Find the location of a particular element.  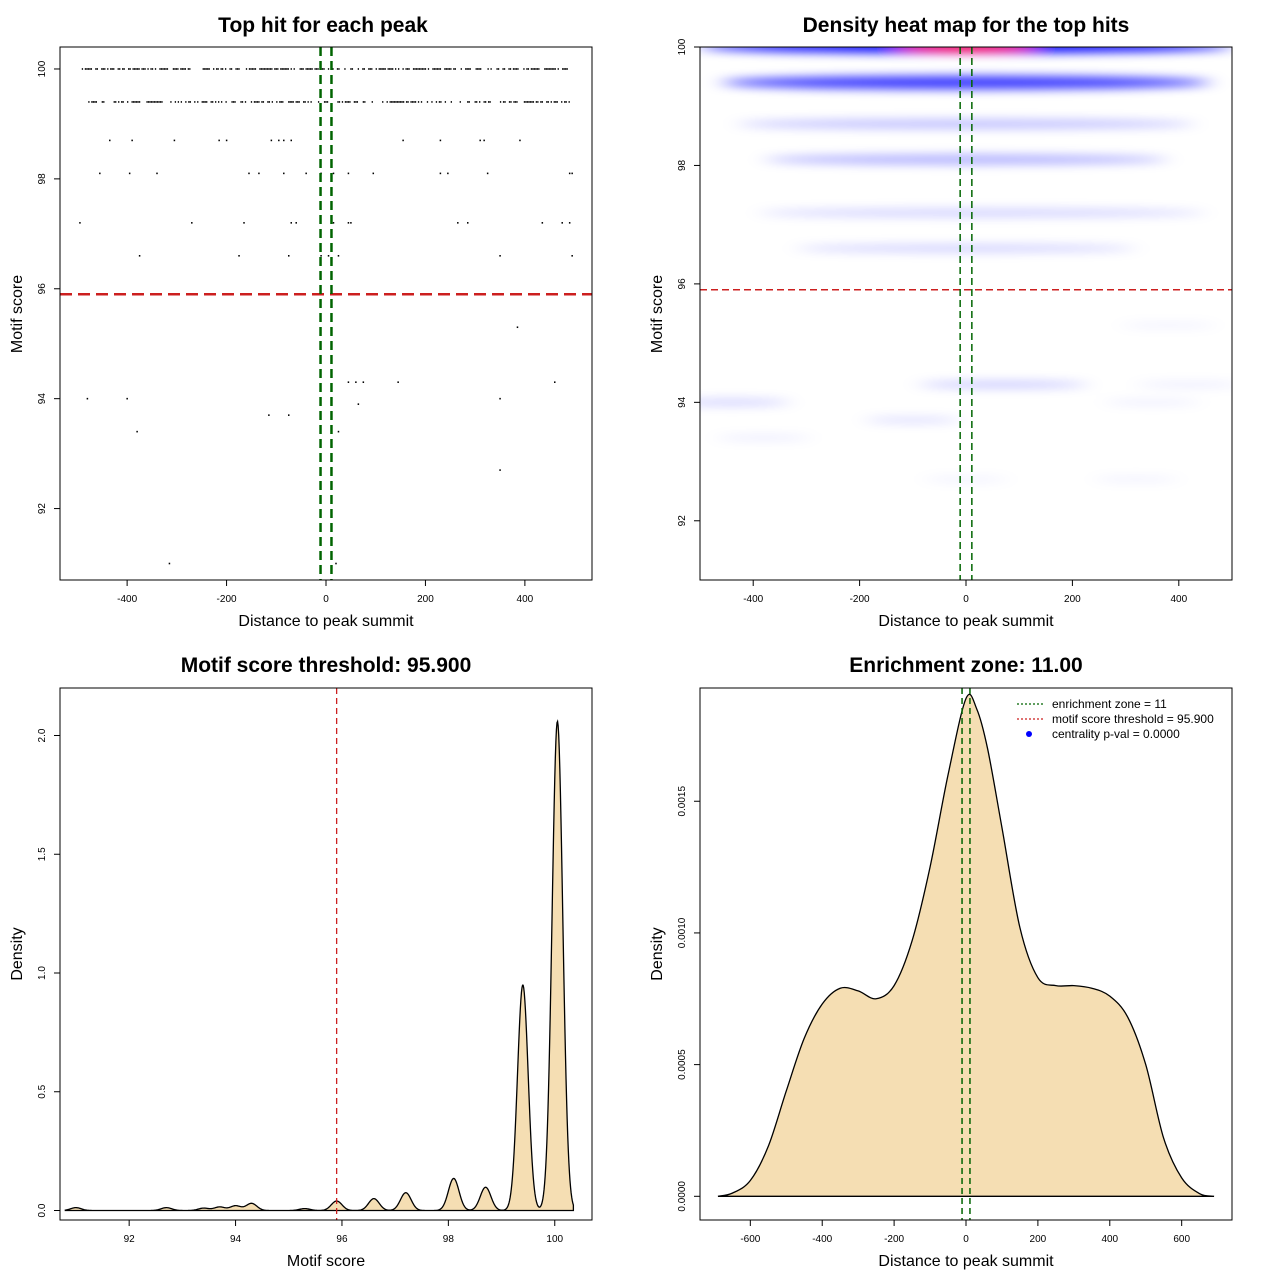

score-density-x-tick-label: 96 is located at coordinates (342, 1239).